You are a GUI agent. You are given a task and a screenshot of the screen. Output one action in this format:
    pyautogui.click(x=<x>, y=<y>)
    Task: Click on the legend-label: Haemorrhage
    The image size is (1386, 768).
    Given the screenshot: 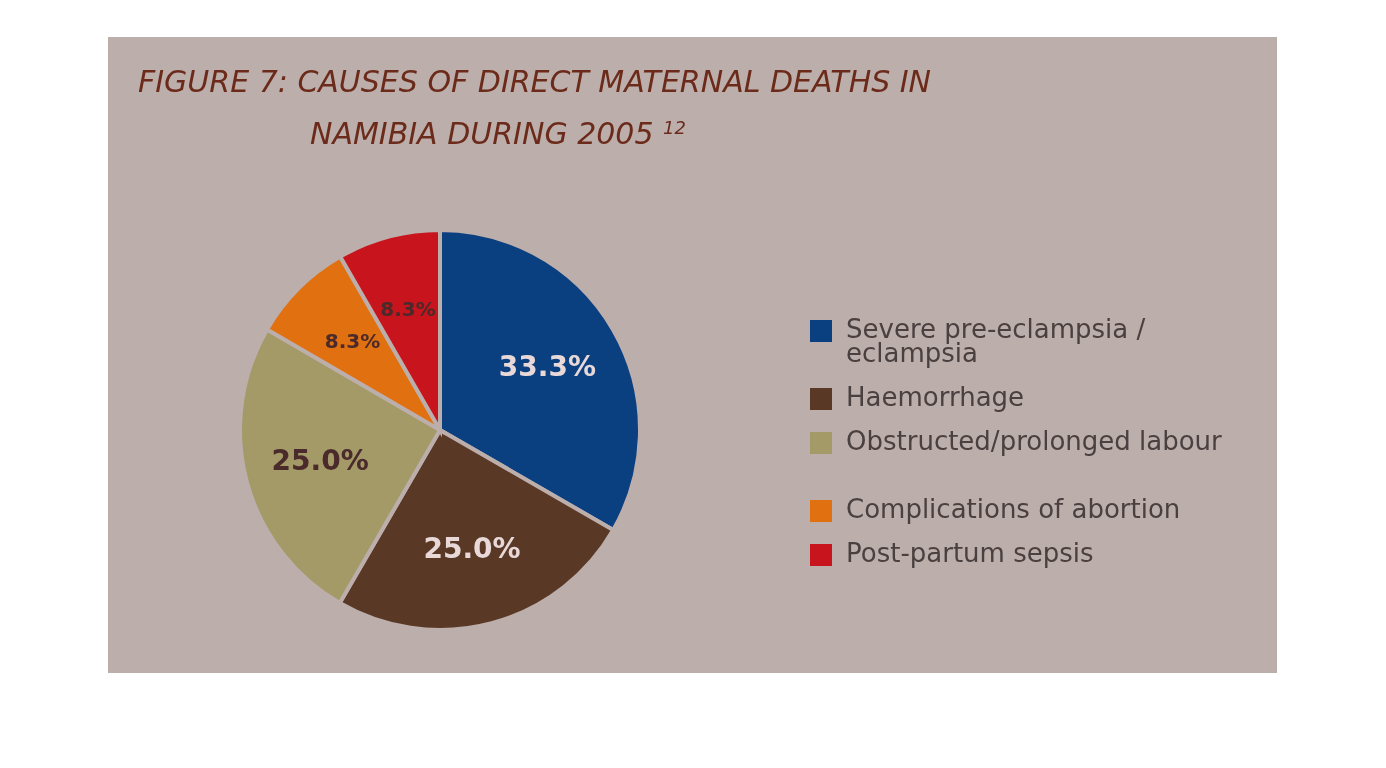 What is the action you would take?
    pyautogui.click(x=935, y=397)
    